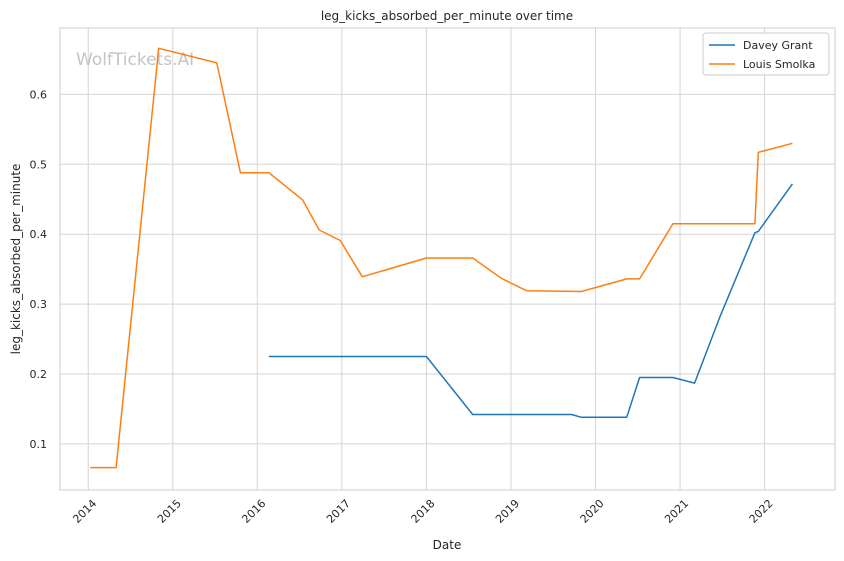 Image resolution: width=844 pixels, height=561 pixels. I want to click on y-tick-label: 0.6, so click(39, 94).